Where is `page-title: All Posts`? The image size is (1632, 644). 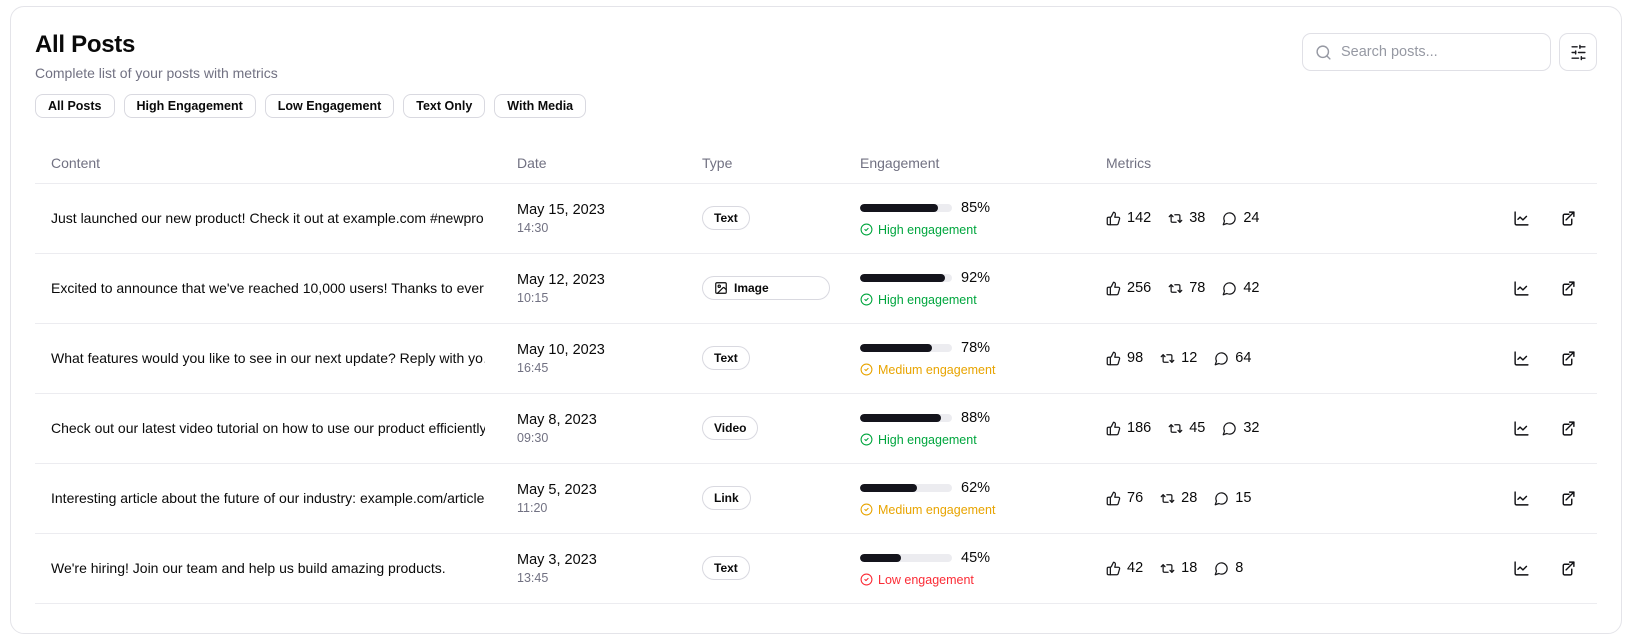
page-title: All Posts is located at coordinates (85, 44).